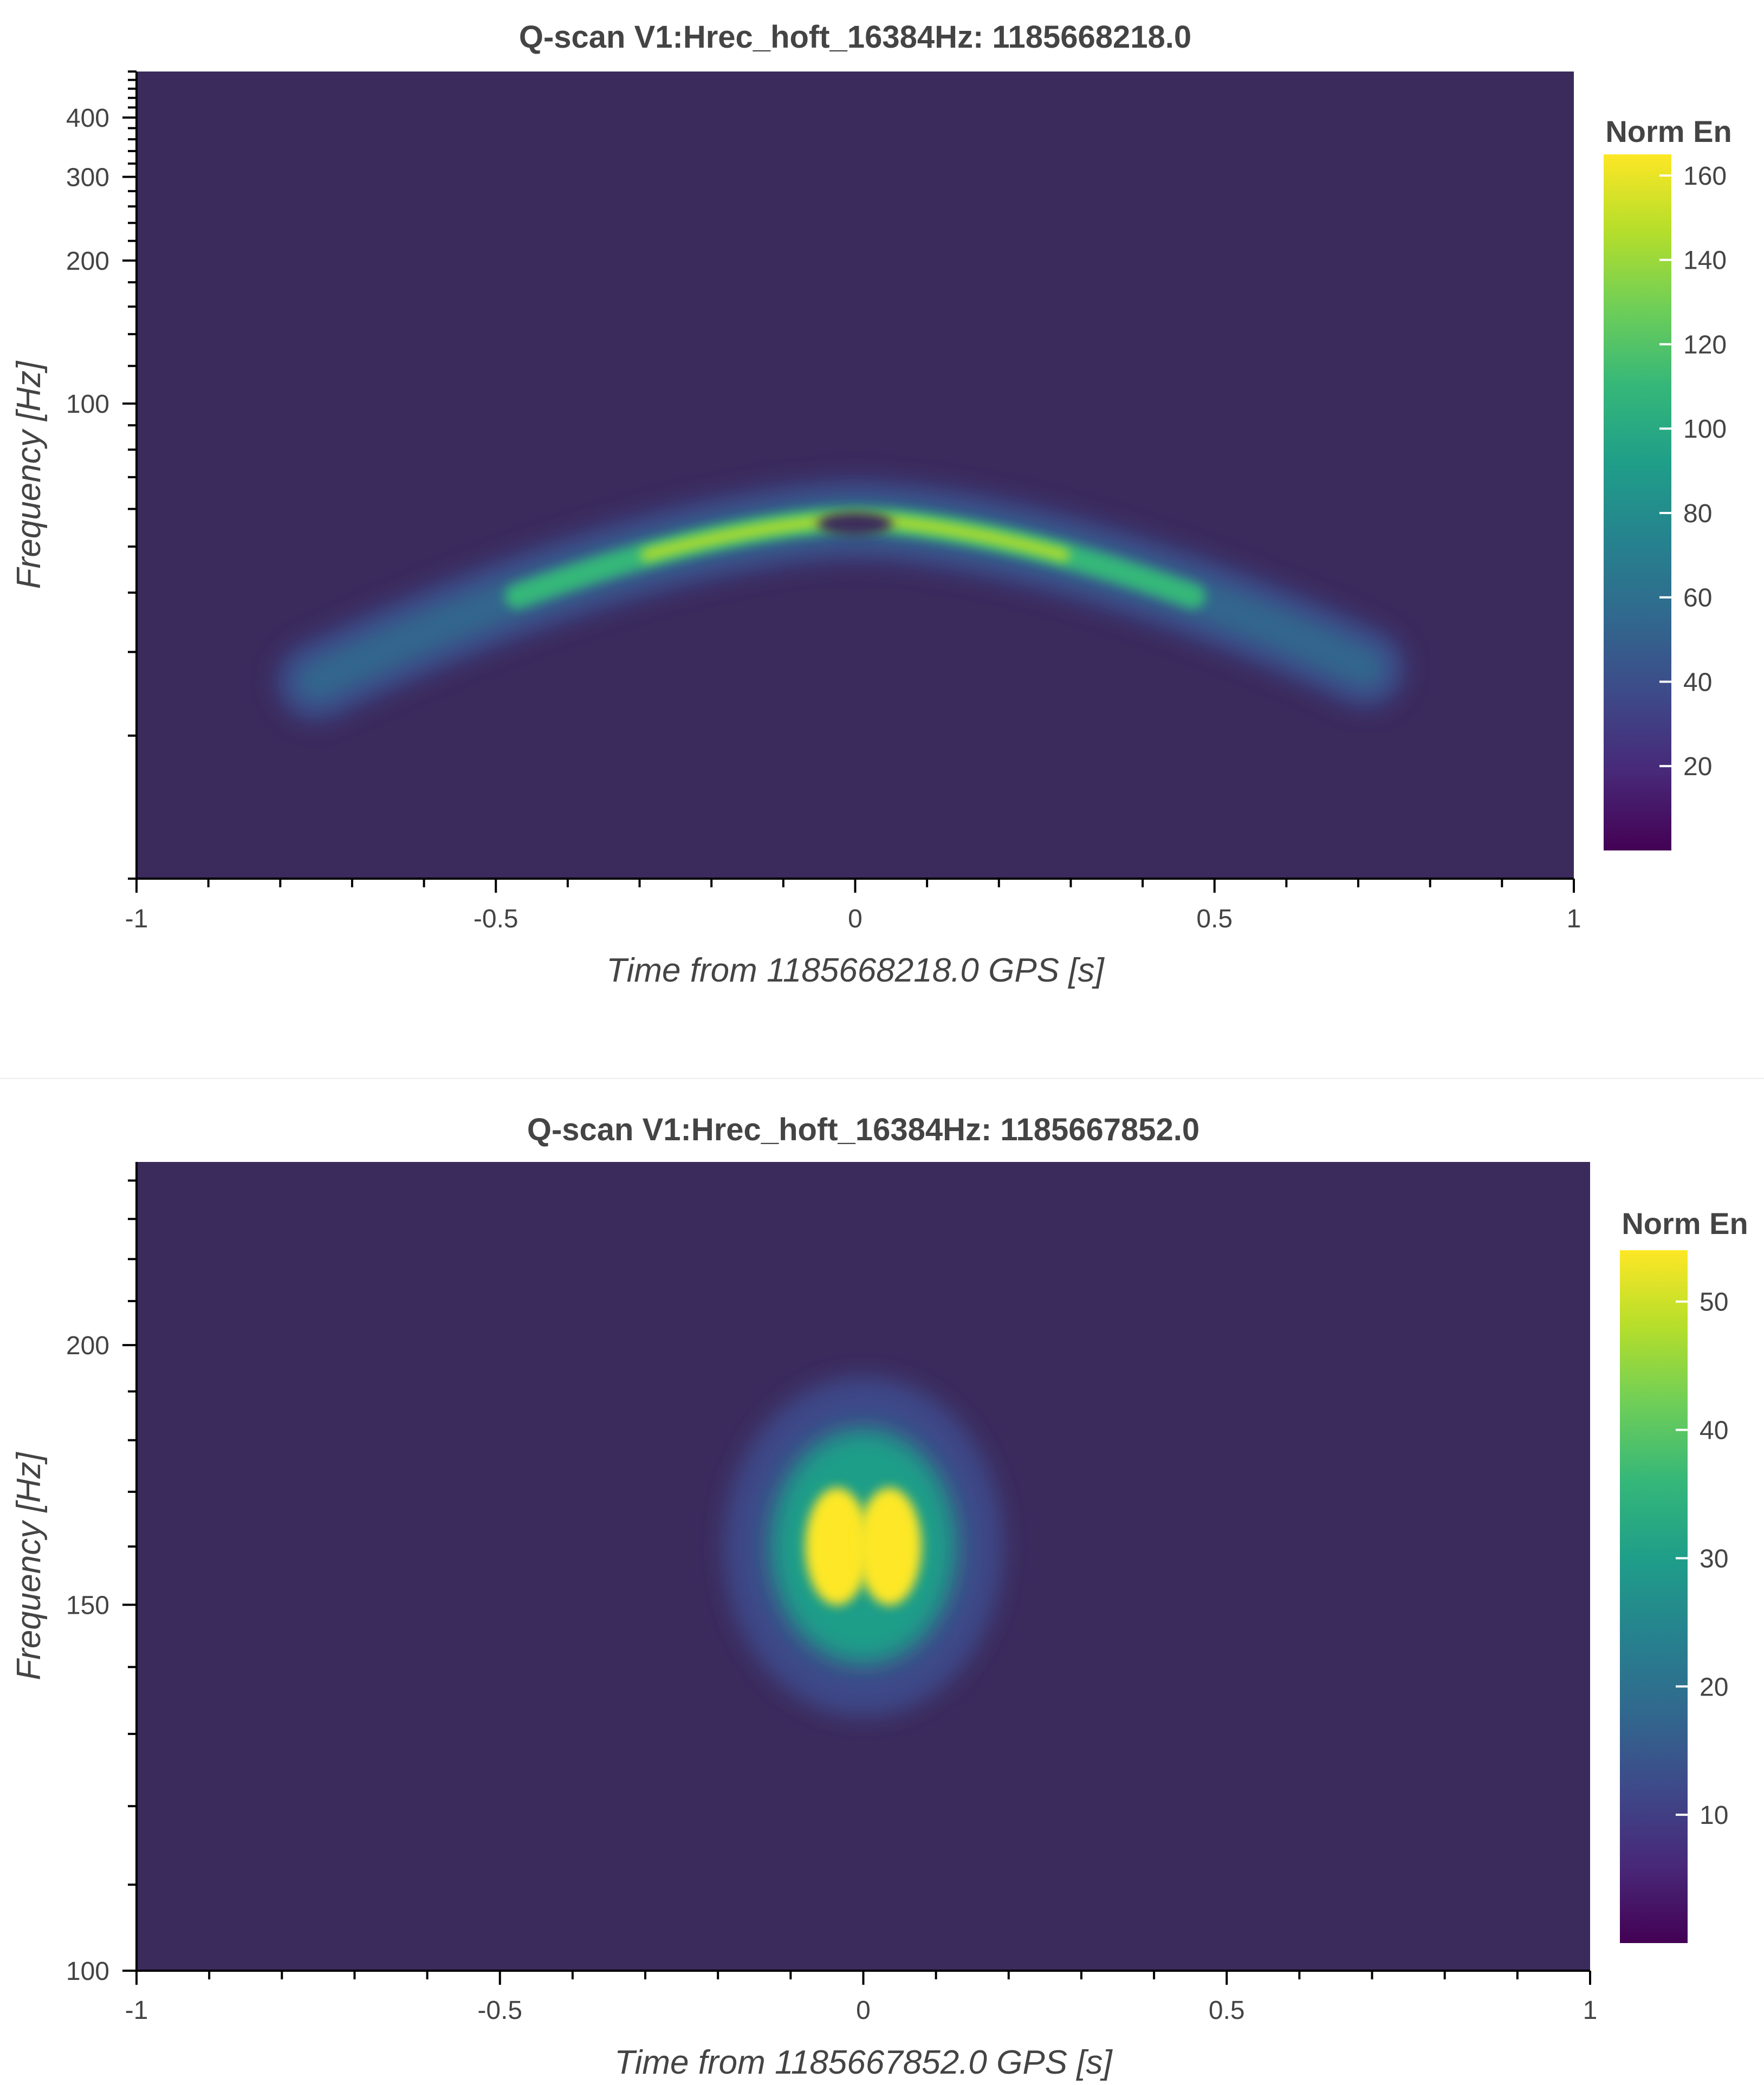 Image resolution: width=1764 pixels, height=2085 pixels. What do you see at coordinates (1714, 1558) in the screenshot?
I see `colorbar-tick-label-30: 30` at bounding box center [1714, 1558].